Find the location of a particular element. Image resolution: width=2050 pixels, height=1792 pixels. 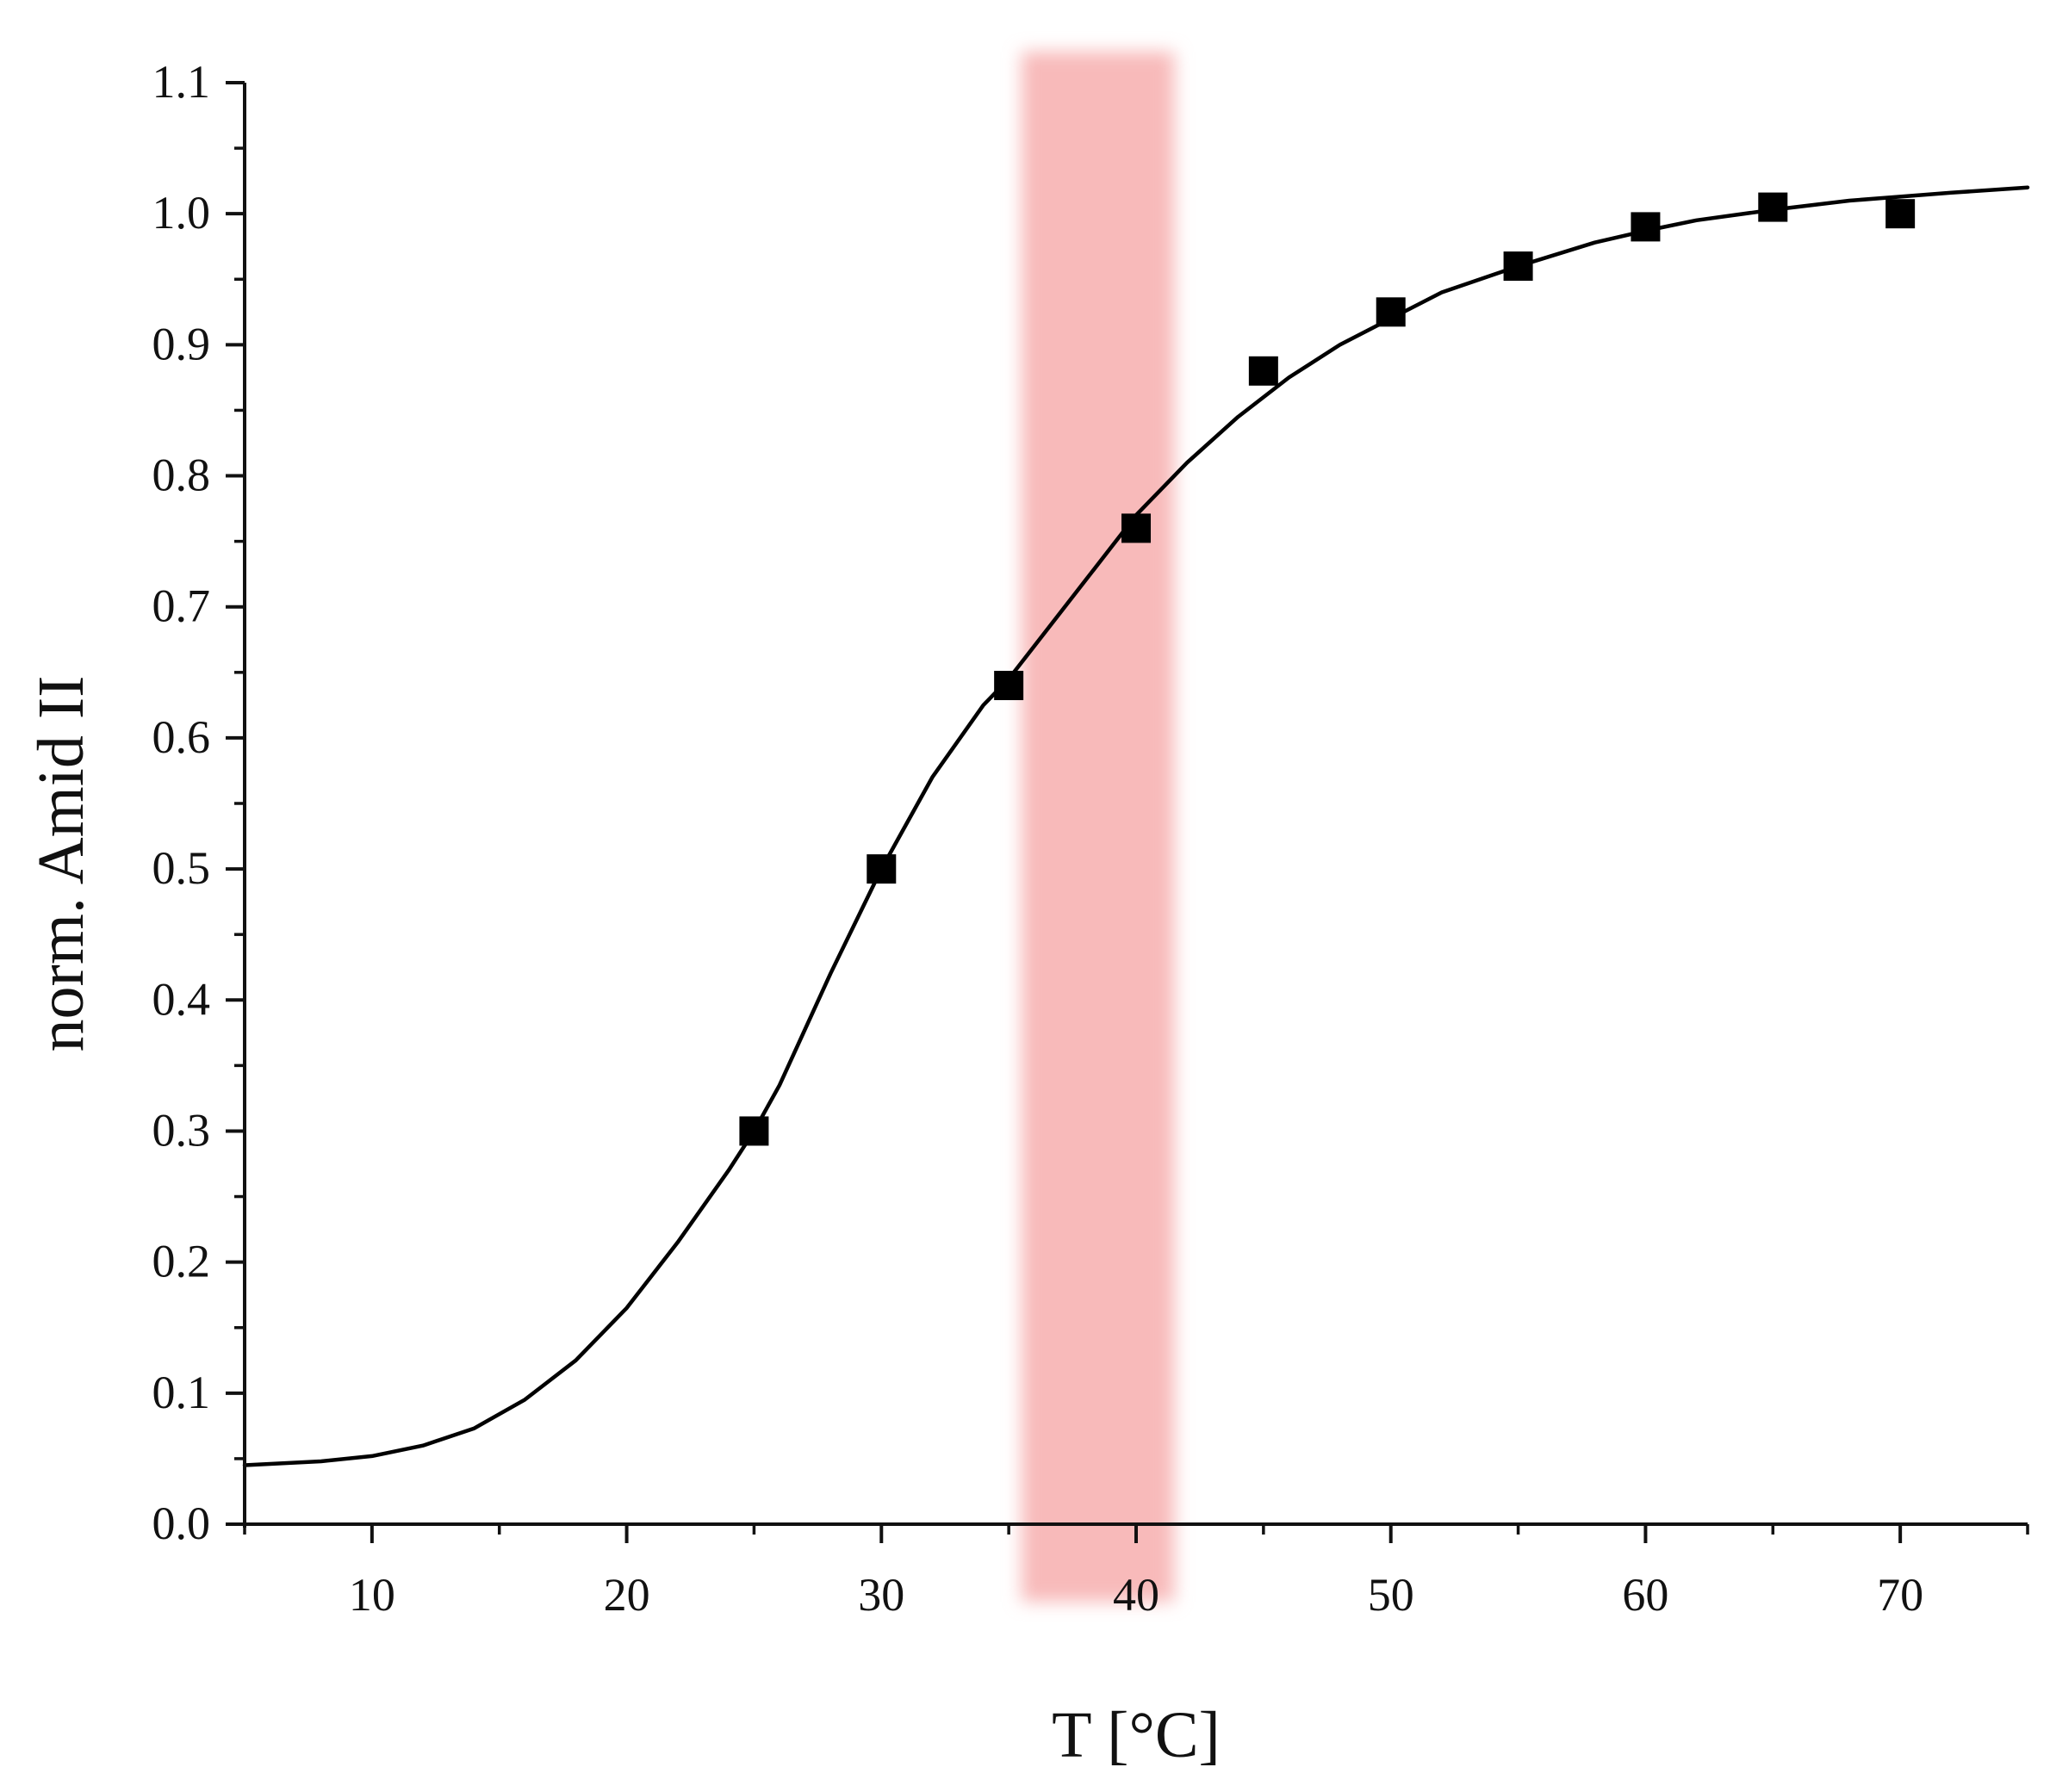

x-tick-label: 10 is located at coordinates (372, 1595).